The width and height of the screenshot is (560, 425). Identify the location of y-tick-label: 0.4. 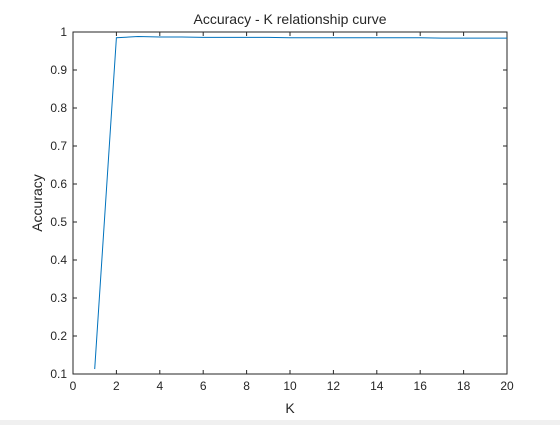
(58, 260).